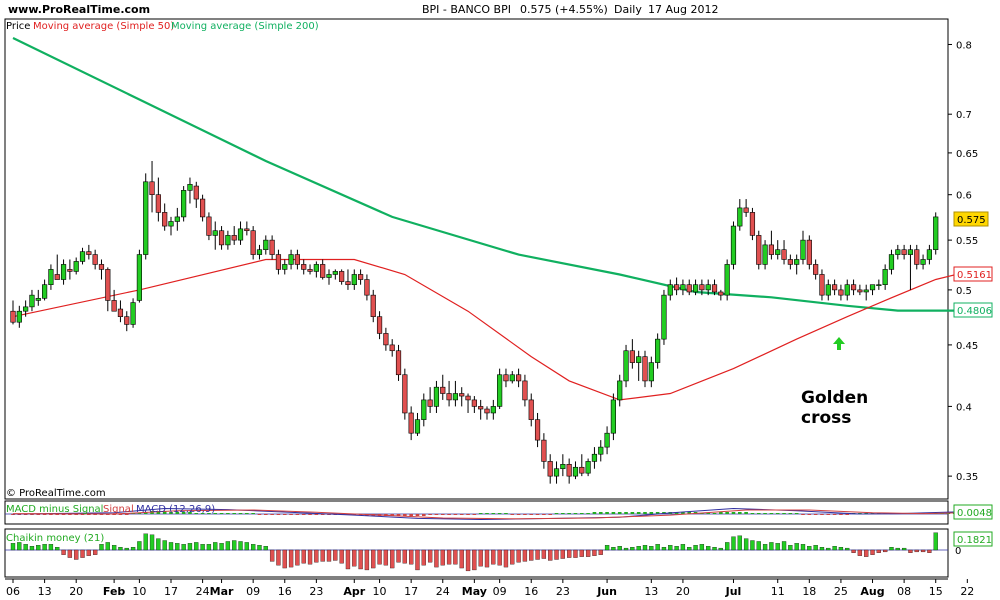 This screenshot has height=600, width=1000. Describe the element at coordinates (285, 591) in the screenshot. I see `x-tick-label: 16` at that location.